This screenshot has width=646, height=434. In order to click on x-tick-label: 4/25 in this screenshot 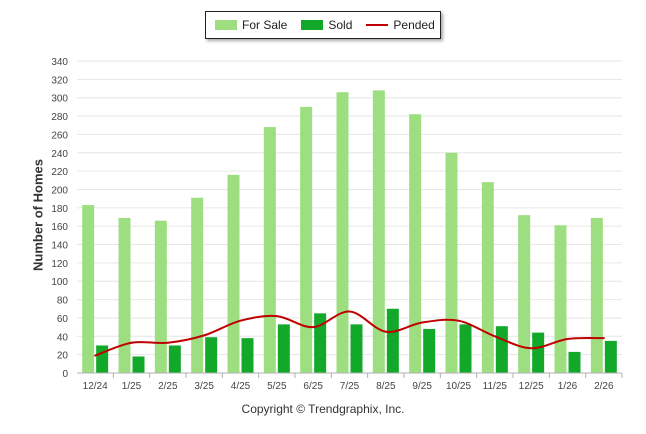, I will do `click(241, 386)`.